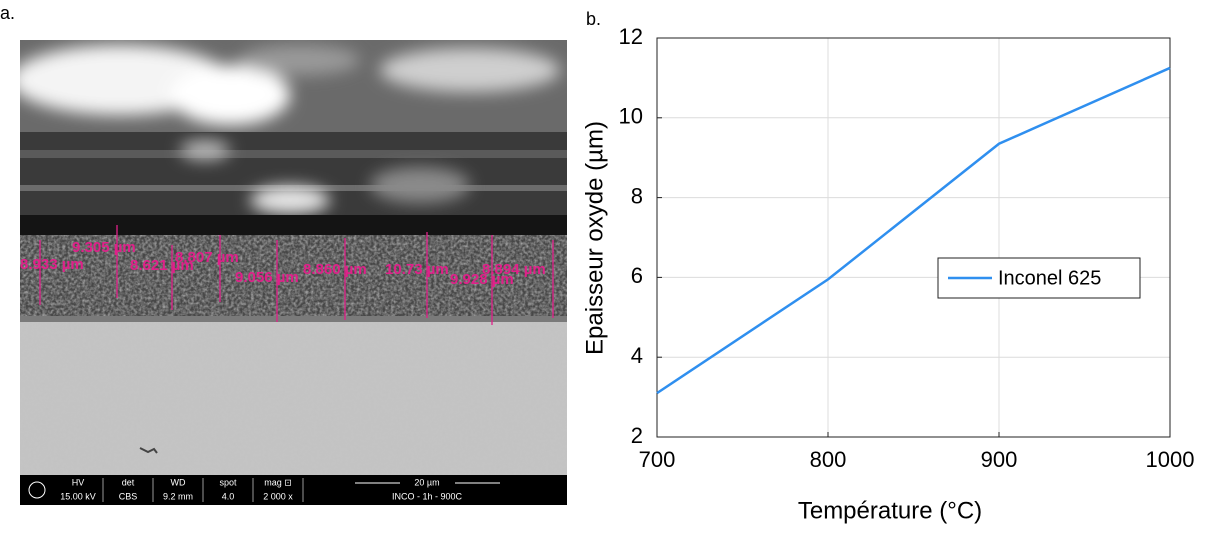 The width and height of the screenshot is (1209, 534). Describe the element at coordinates (482, 279) in the screenshot. I see `measurement: 9.928 µm` at that location.